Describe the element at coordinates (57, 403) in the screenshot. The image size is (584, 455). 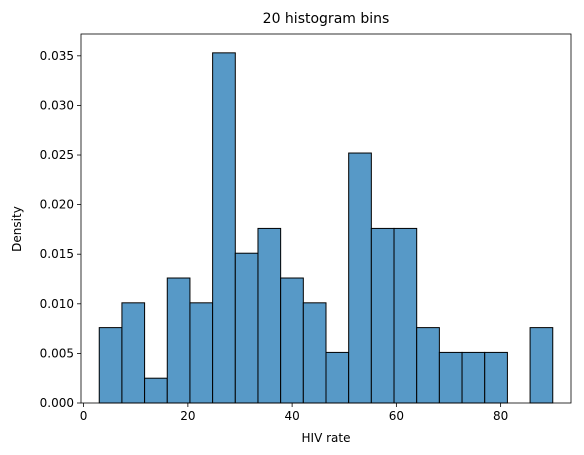
I see `y-tick-label: 0.000` at that location.